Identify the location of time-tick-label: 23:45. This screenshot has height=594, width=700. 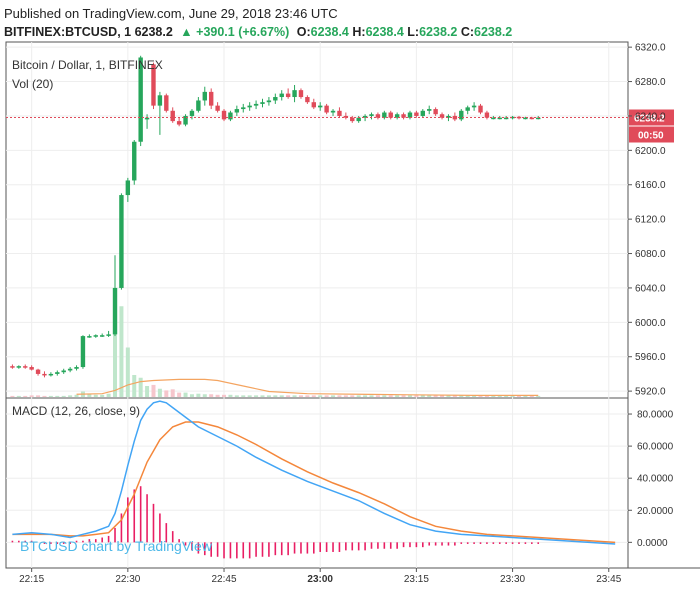
(608, 579).